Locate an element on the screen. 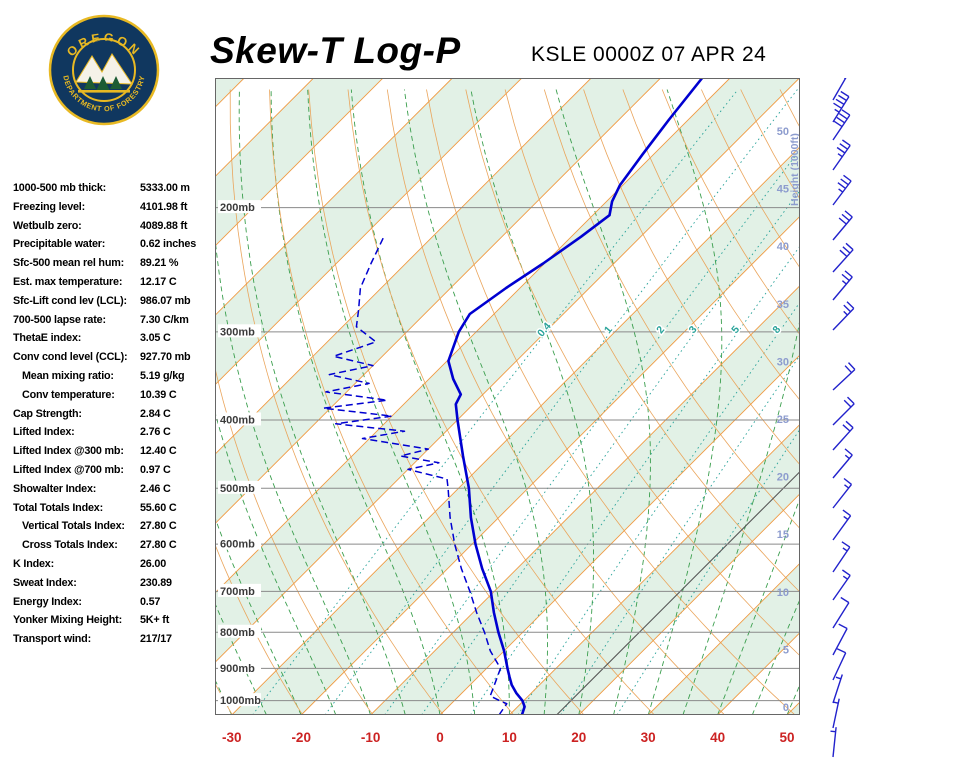  height-tick-label: 20 is located at coordinates (783, 478).